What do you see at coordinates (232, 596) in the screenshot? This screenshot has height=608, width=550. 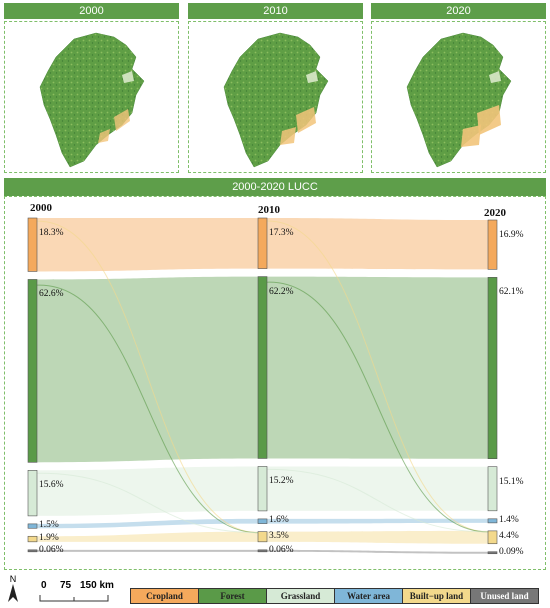 I see `legend-forest: Forest` at bounding box center [232, 596].